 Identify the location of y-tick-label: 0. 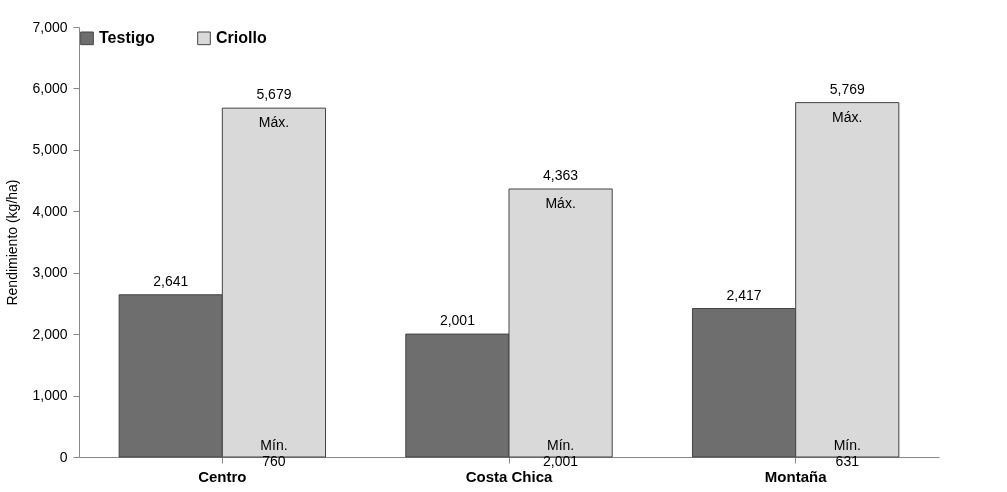
(63, 456).